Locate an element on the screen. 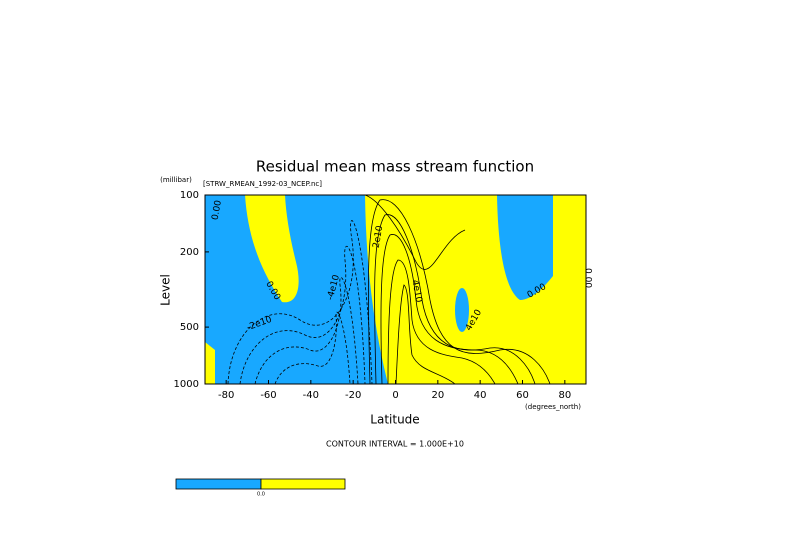  colorbar: 0.0 is located at coordinates (260, 488).